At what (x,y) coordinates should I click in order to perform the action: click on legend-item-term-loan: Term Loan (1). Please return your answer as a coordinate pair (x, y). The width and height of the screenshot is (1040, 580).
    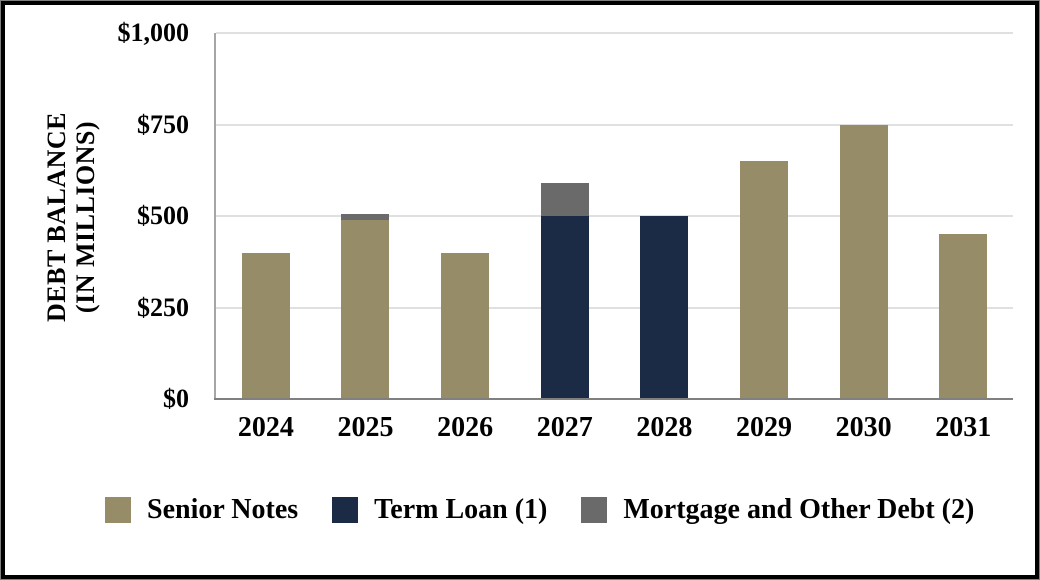
    Looking at the image, I should click on (439, 510).